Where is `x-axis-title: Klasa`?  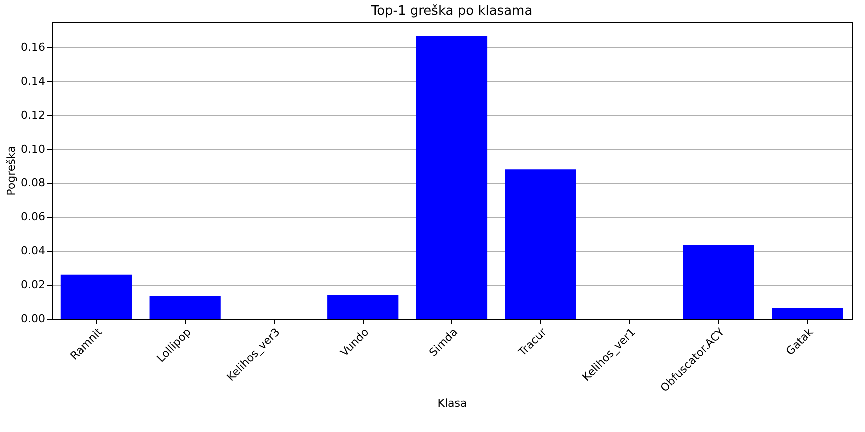 x-axis-title: Klasa is located at coordinates (453, 403).